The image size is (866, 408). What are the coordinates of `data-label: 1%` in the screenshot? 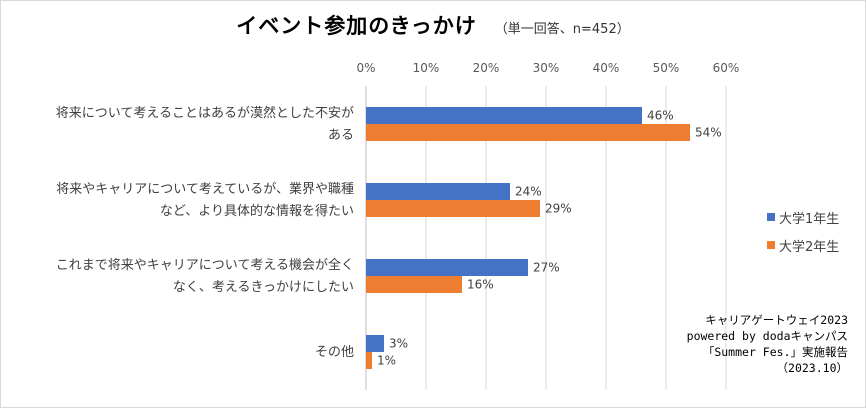 It's located at (386, 361).